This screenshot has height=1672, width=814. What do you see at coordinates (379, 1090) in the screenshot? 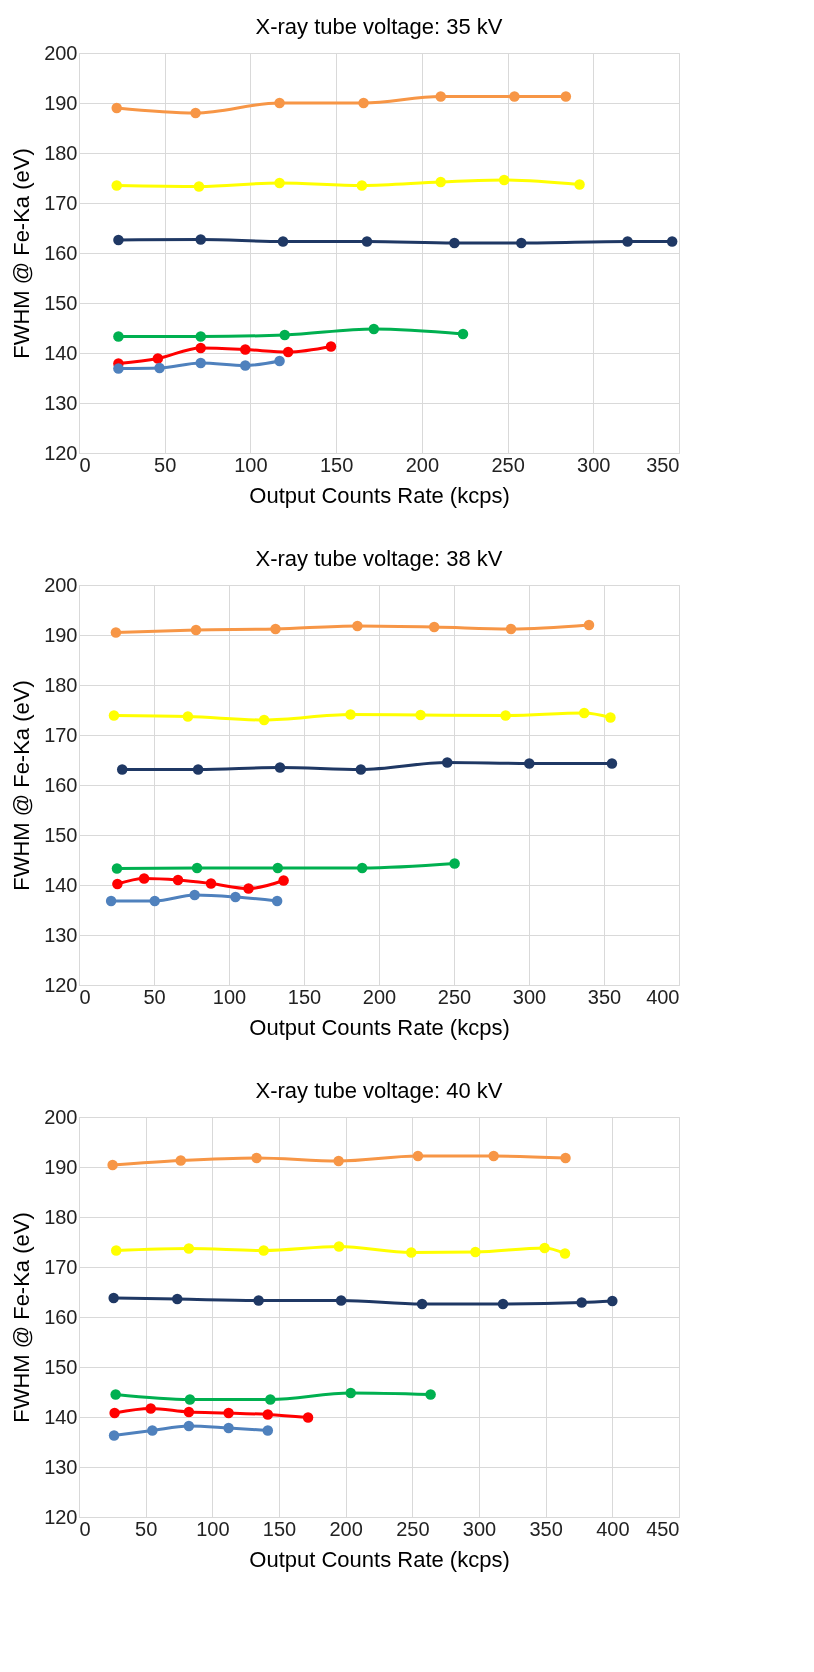
I see `chart-title: X-ray tube voltage: 40 kV` at bounding box center [379, 1090].